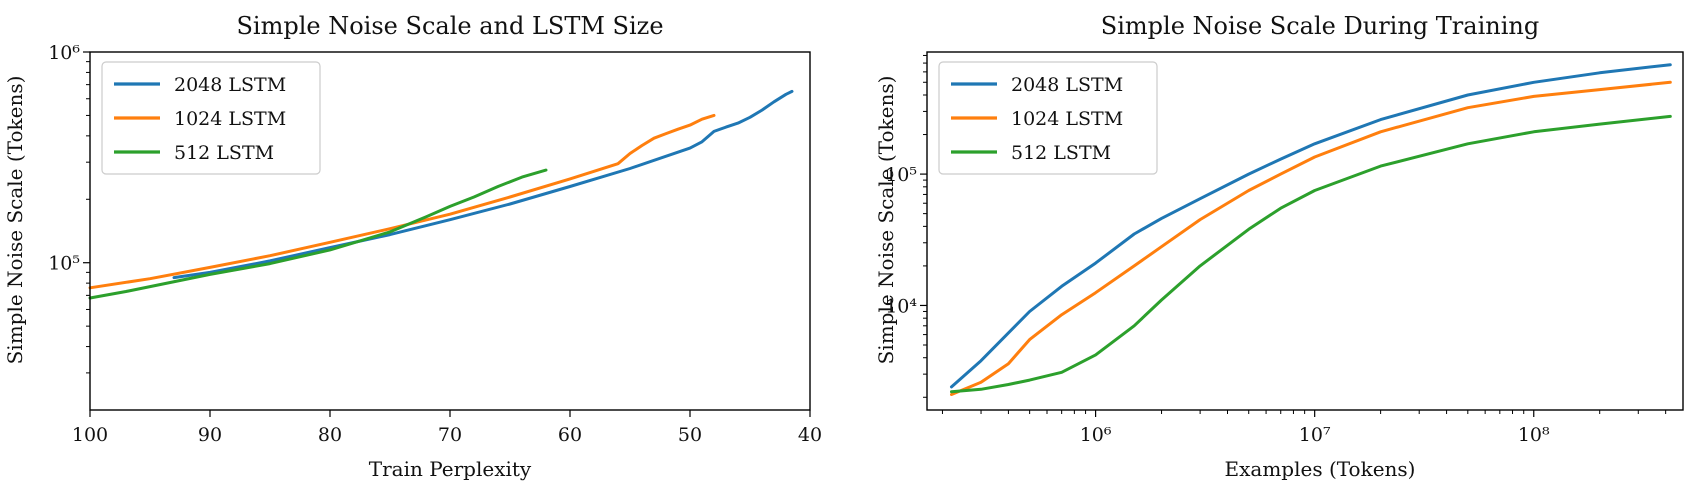 This screenshot has height=497, width=1690. I want to click on right-chart-y-tick-label: 10⁴, so click(901, 306).